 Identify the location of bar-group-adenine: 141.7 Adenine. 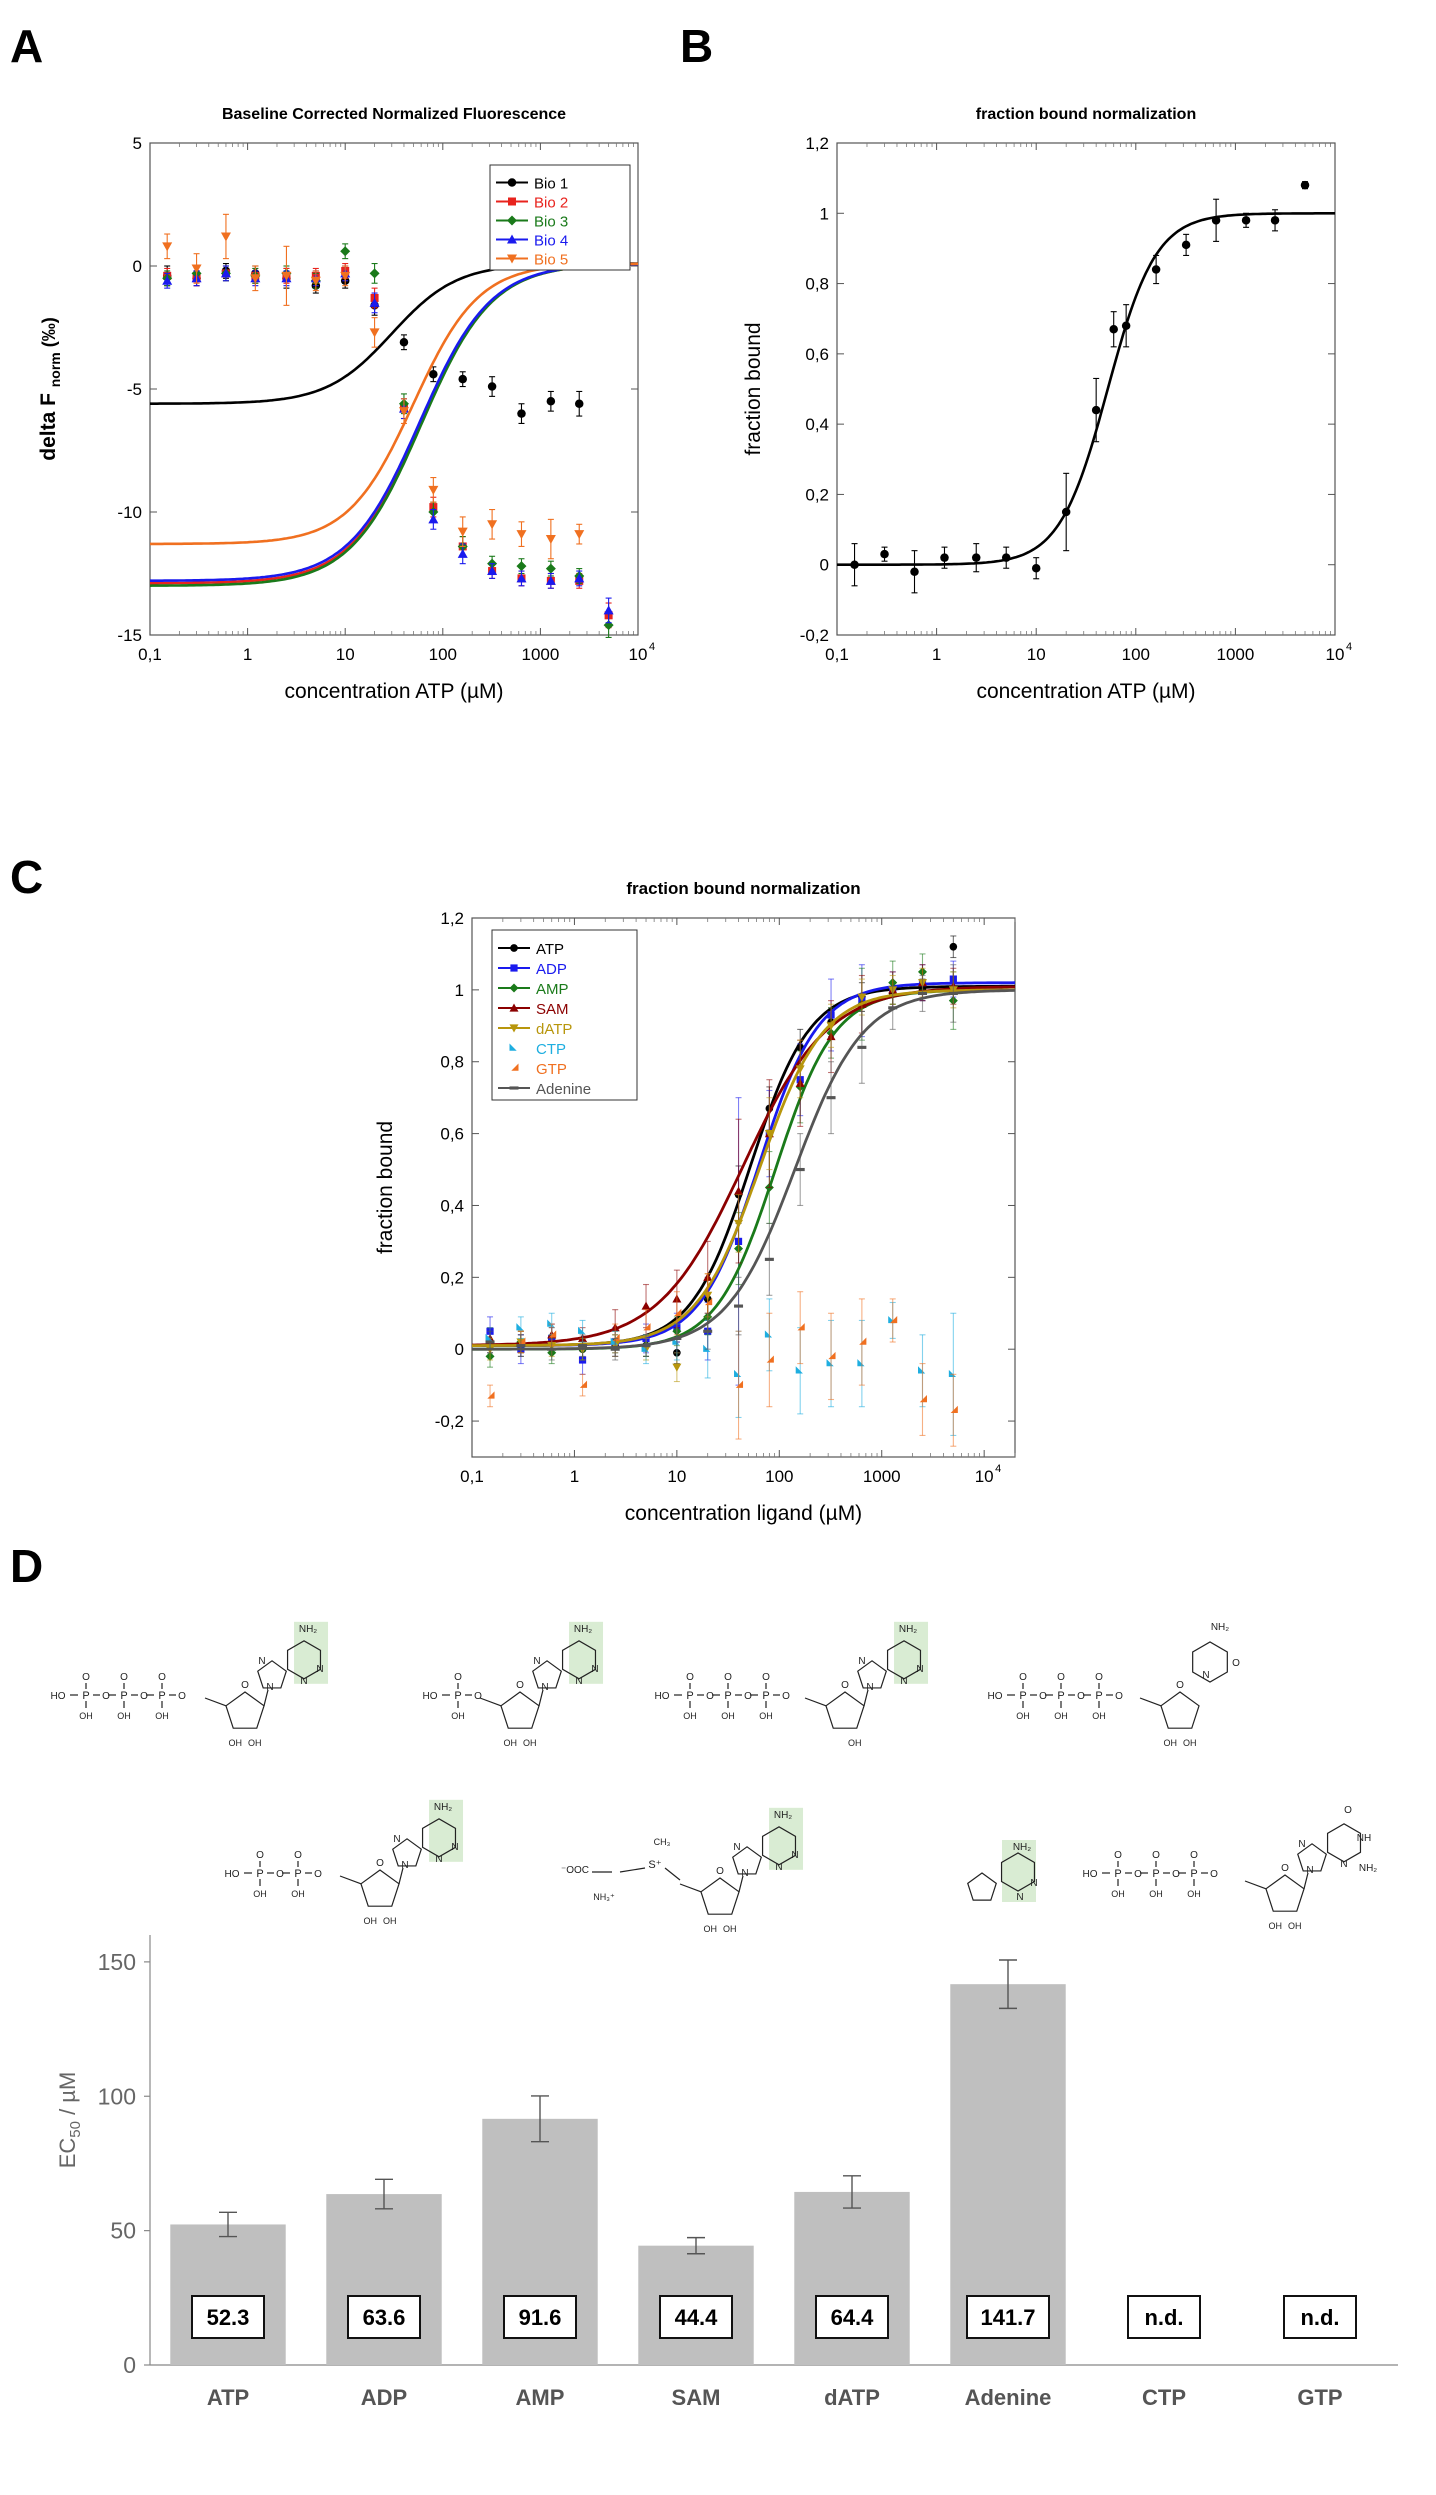
(1008, 2184).